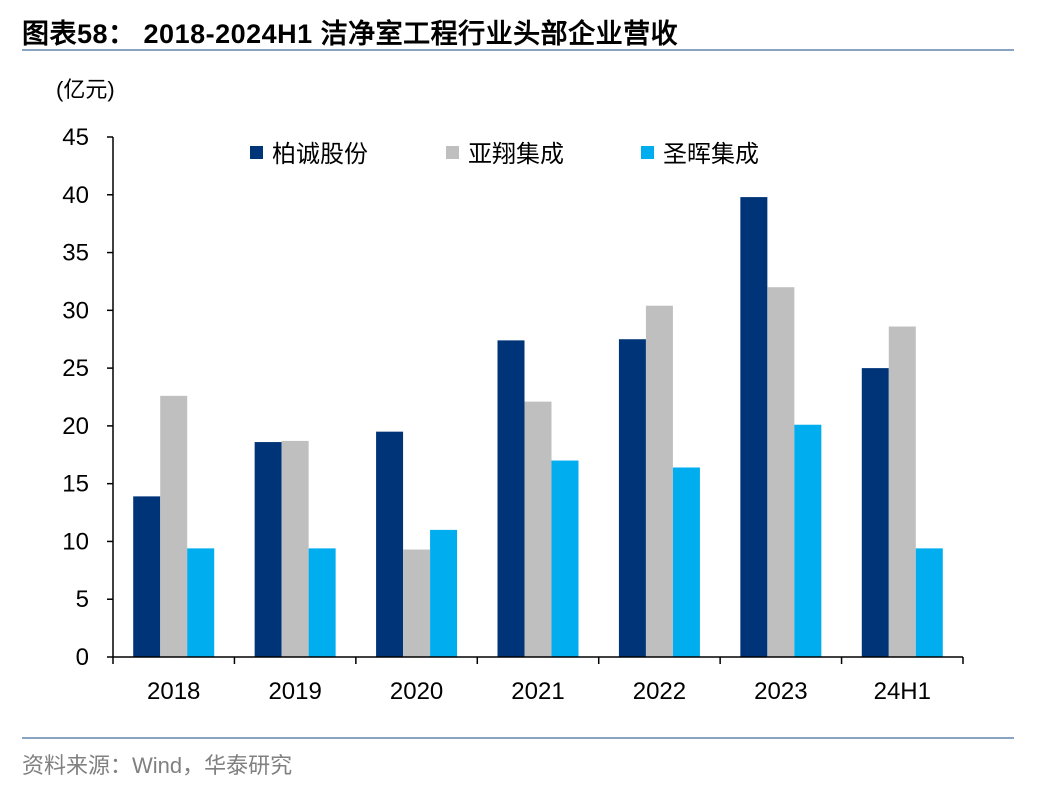  What do you see at coordinates (516, 154) in the screenshot?
I see `legend-label-2: 亚翔集成` at bounding box center [516, 154].